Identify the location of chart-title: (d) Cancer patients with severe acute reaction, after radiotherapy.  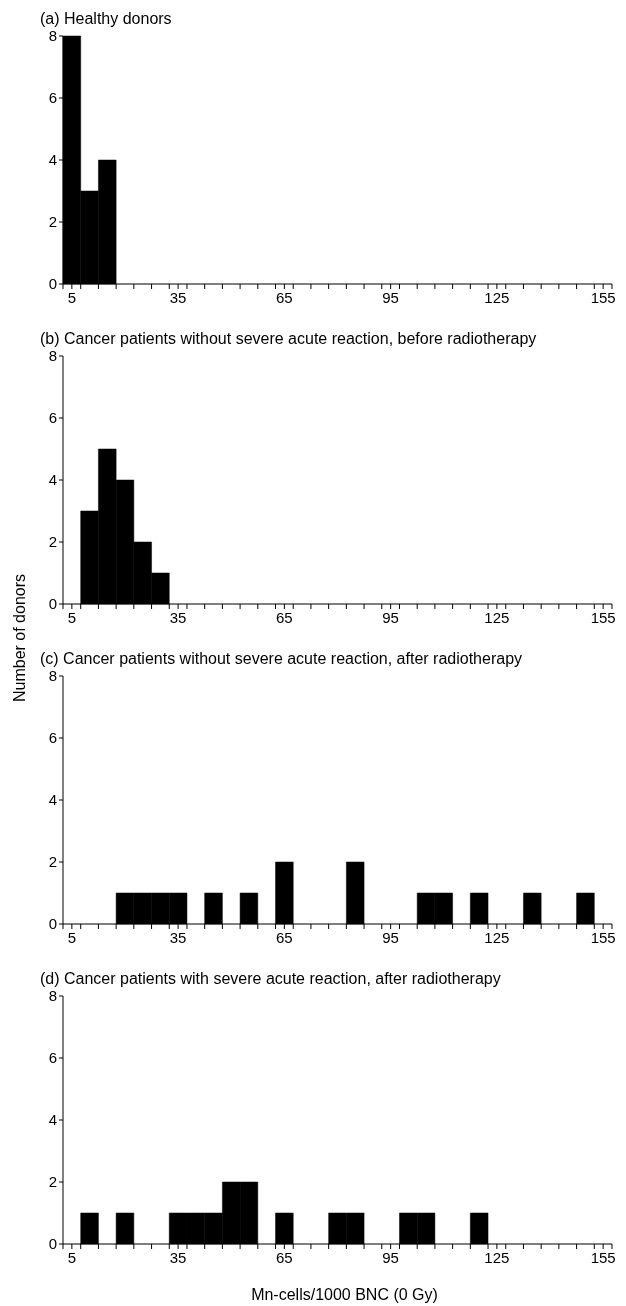
(270, 978).